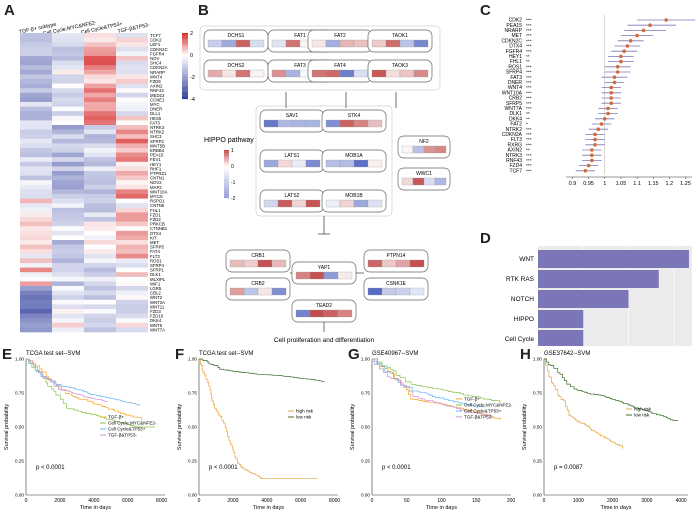 Image resolution: width=698 pixels, height=517 pixels. What do you see at coordinates (156, 325) in the screenshot?
I see `heatmap-gene-label: WNT6` at bounding box center [156, 325].